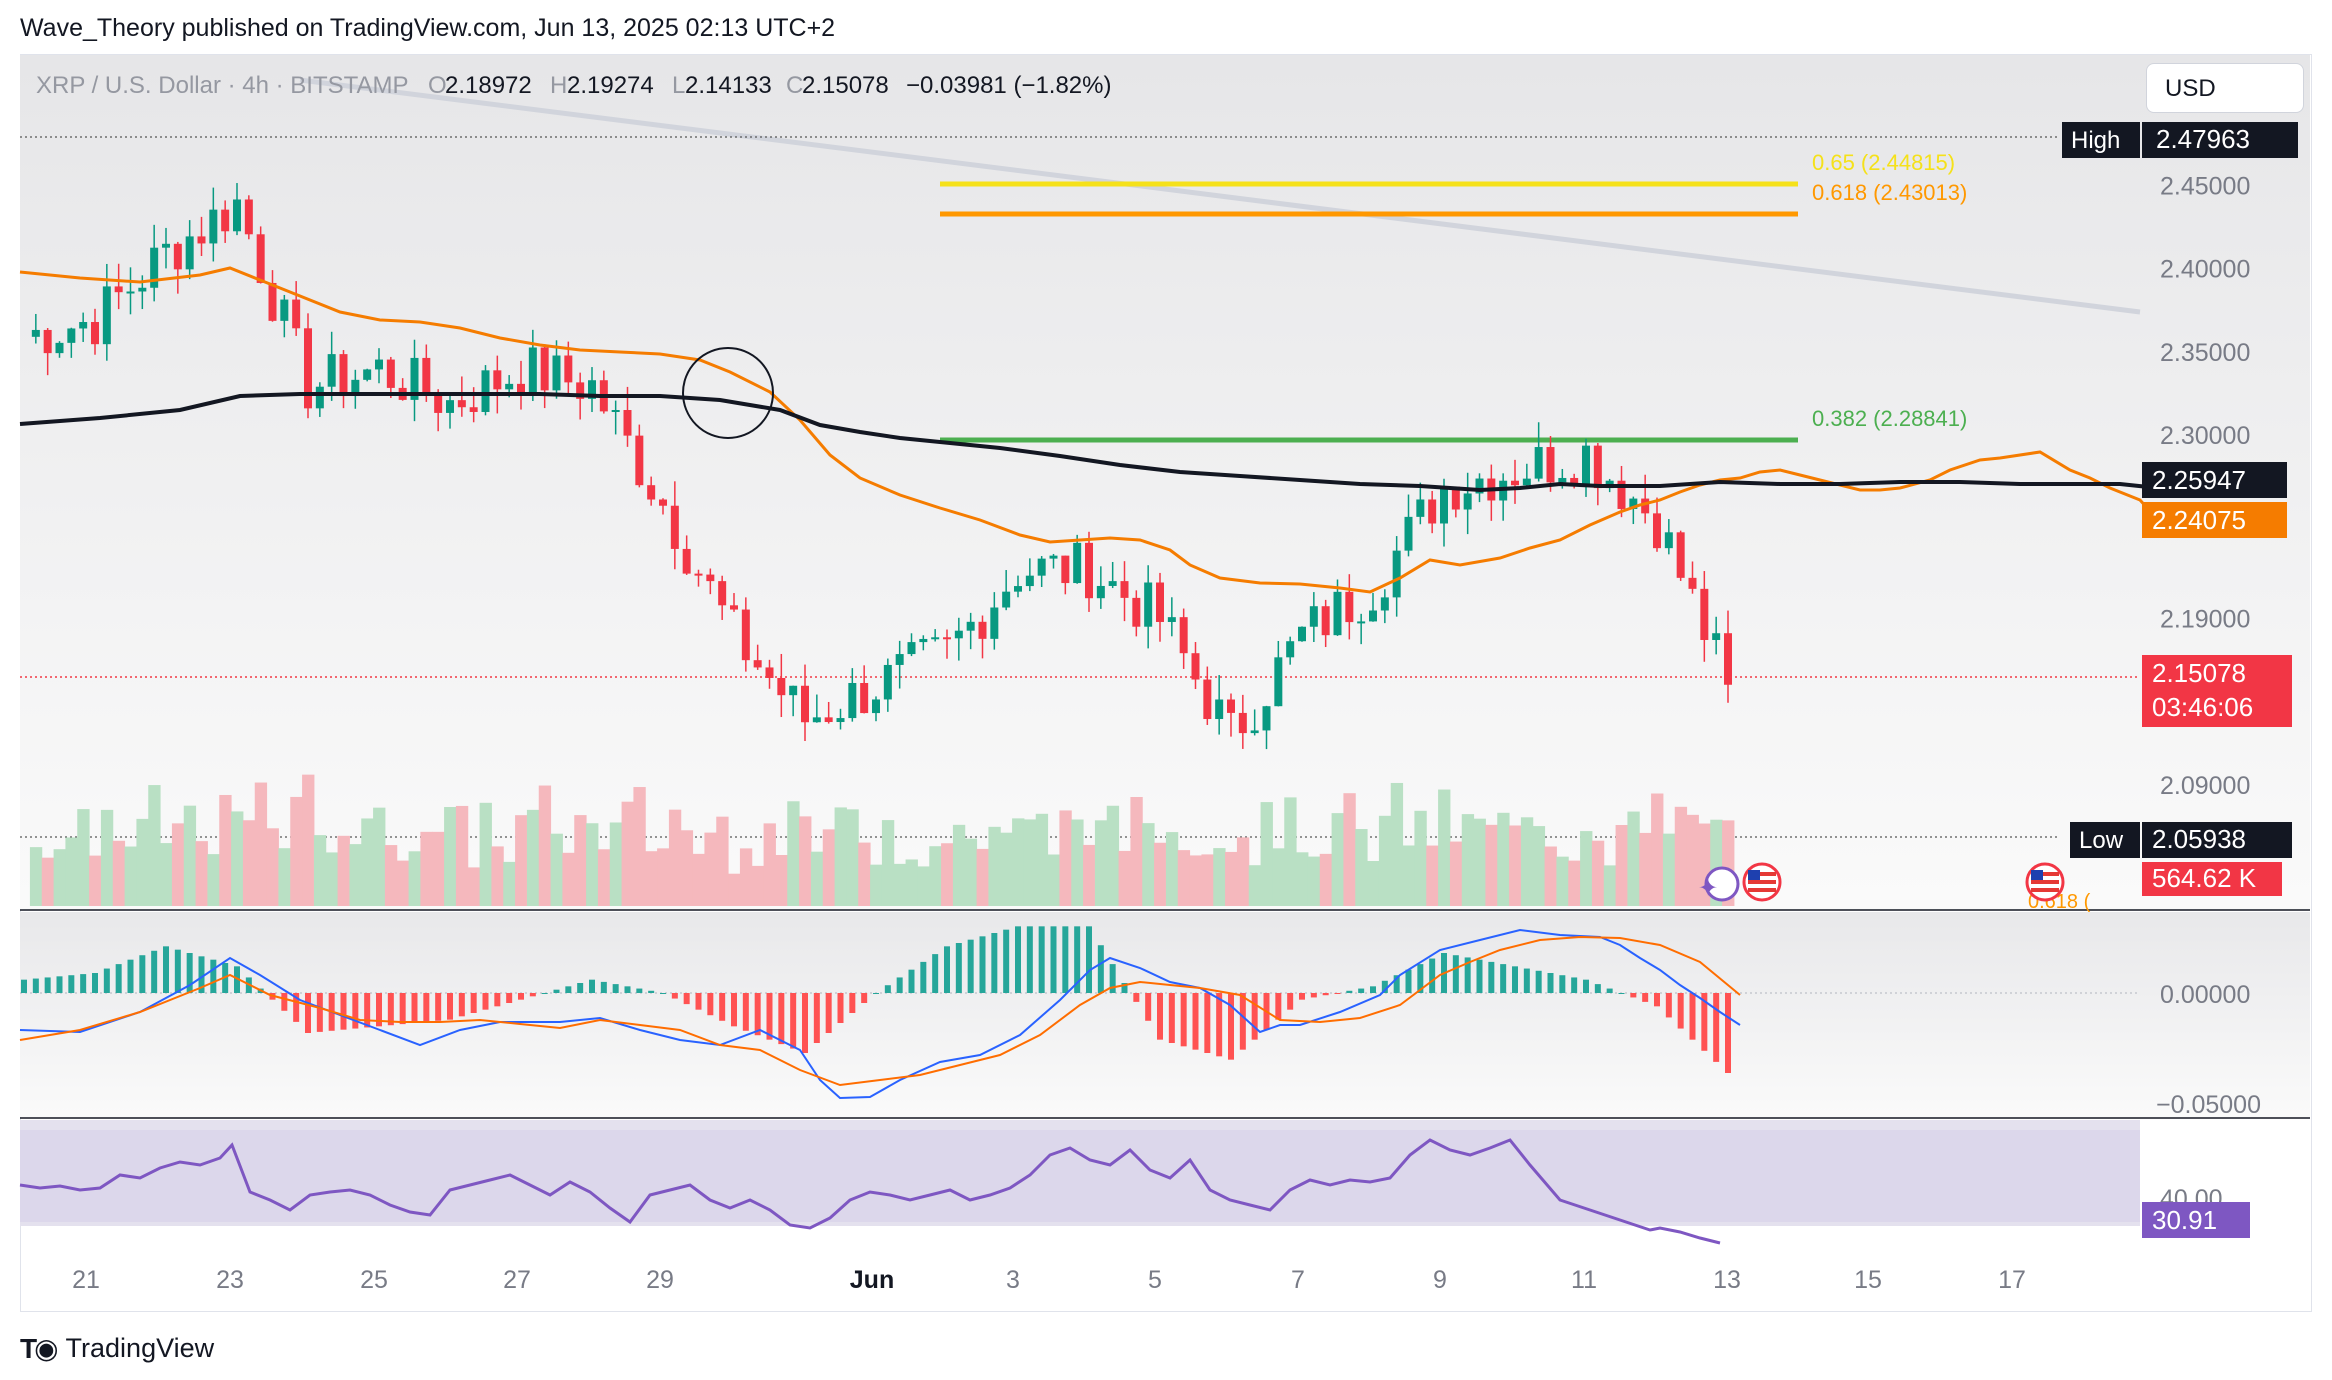 This screenshot has width=2332, height=1380. I want to click on low-label: Low 2.05938, so click(2181, 840).